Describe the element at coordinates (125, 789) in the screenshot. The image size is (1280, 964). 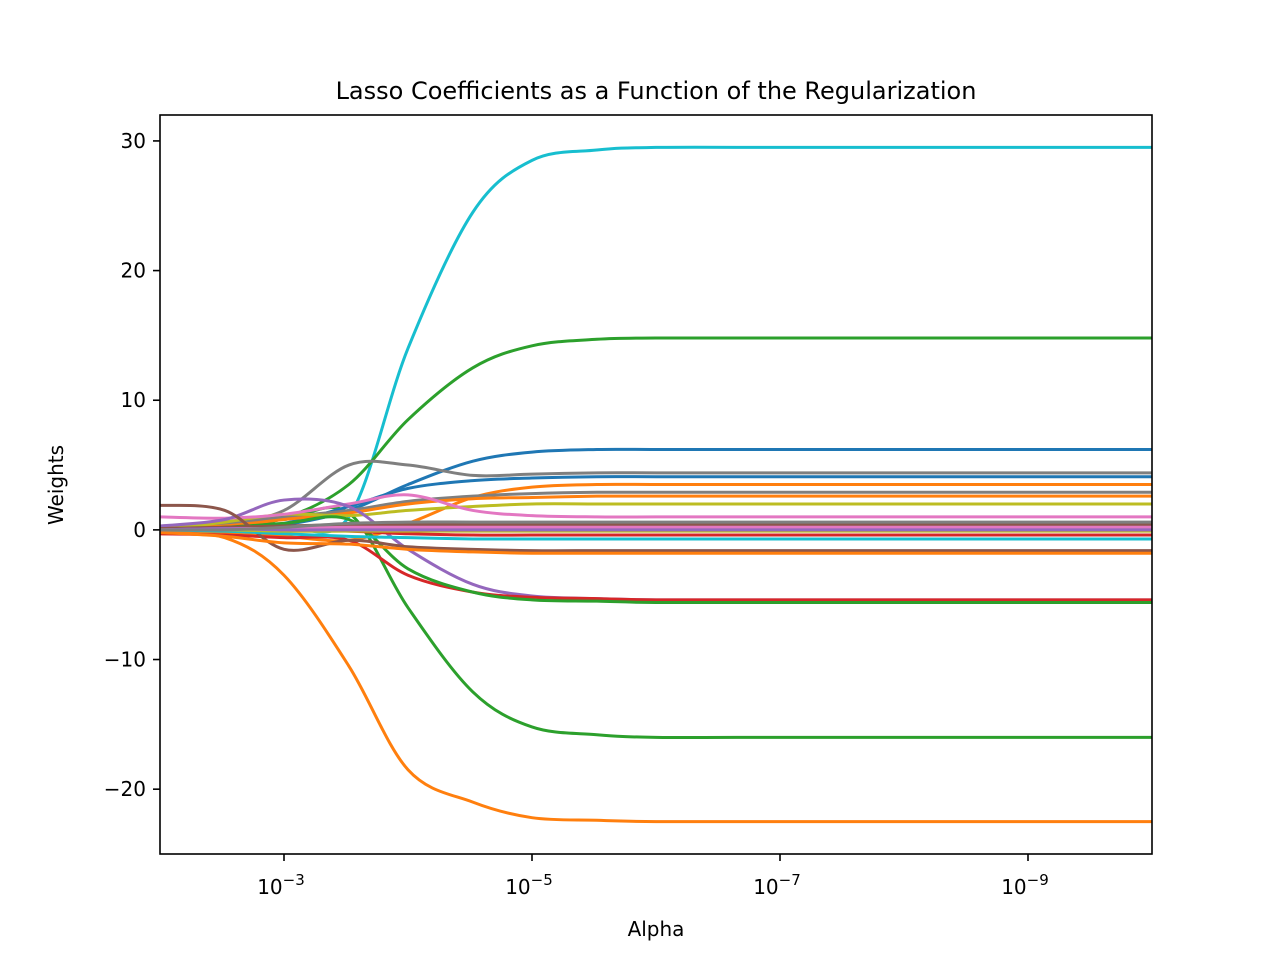
I see `y-tick-label: −20` at that location.